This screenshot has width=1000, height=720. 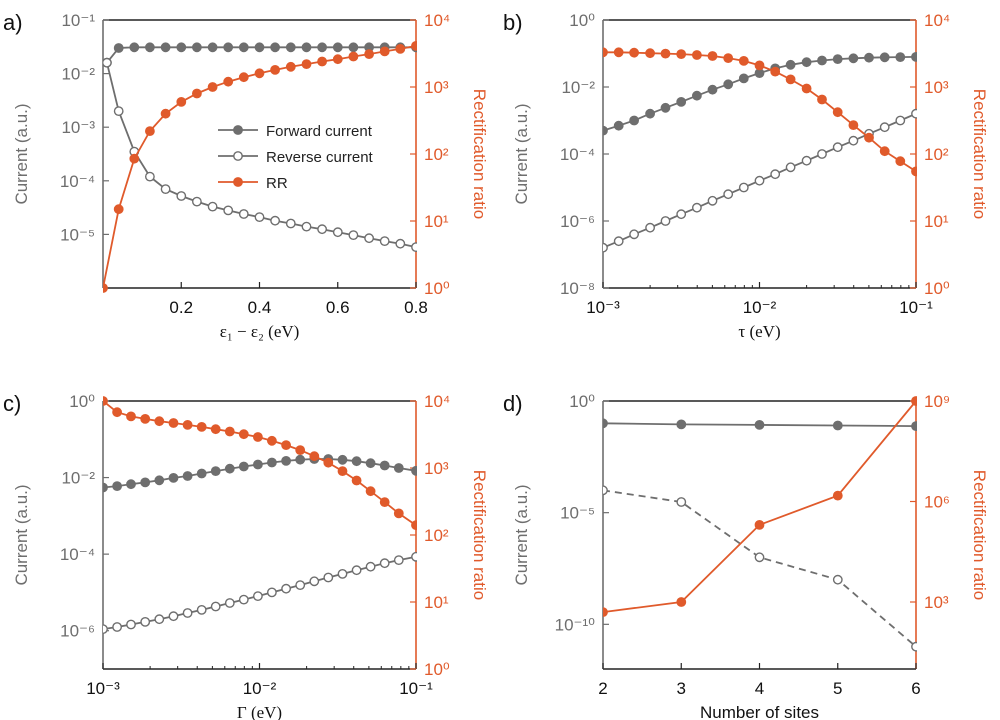 I want to click on x-tick-label: 0.8, so click(x=416, y=307).